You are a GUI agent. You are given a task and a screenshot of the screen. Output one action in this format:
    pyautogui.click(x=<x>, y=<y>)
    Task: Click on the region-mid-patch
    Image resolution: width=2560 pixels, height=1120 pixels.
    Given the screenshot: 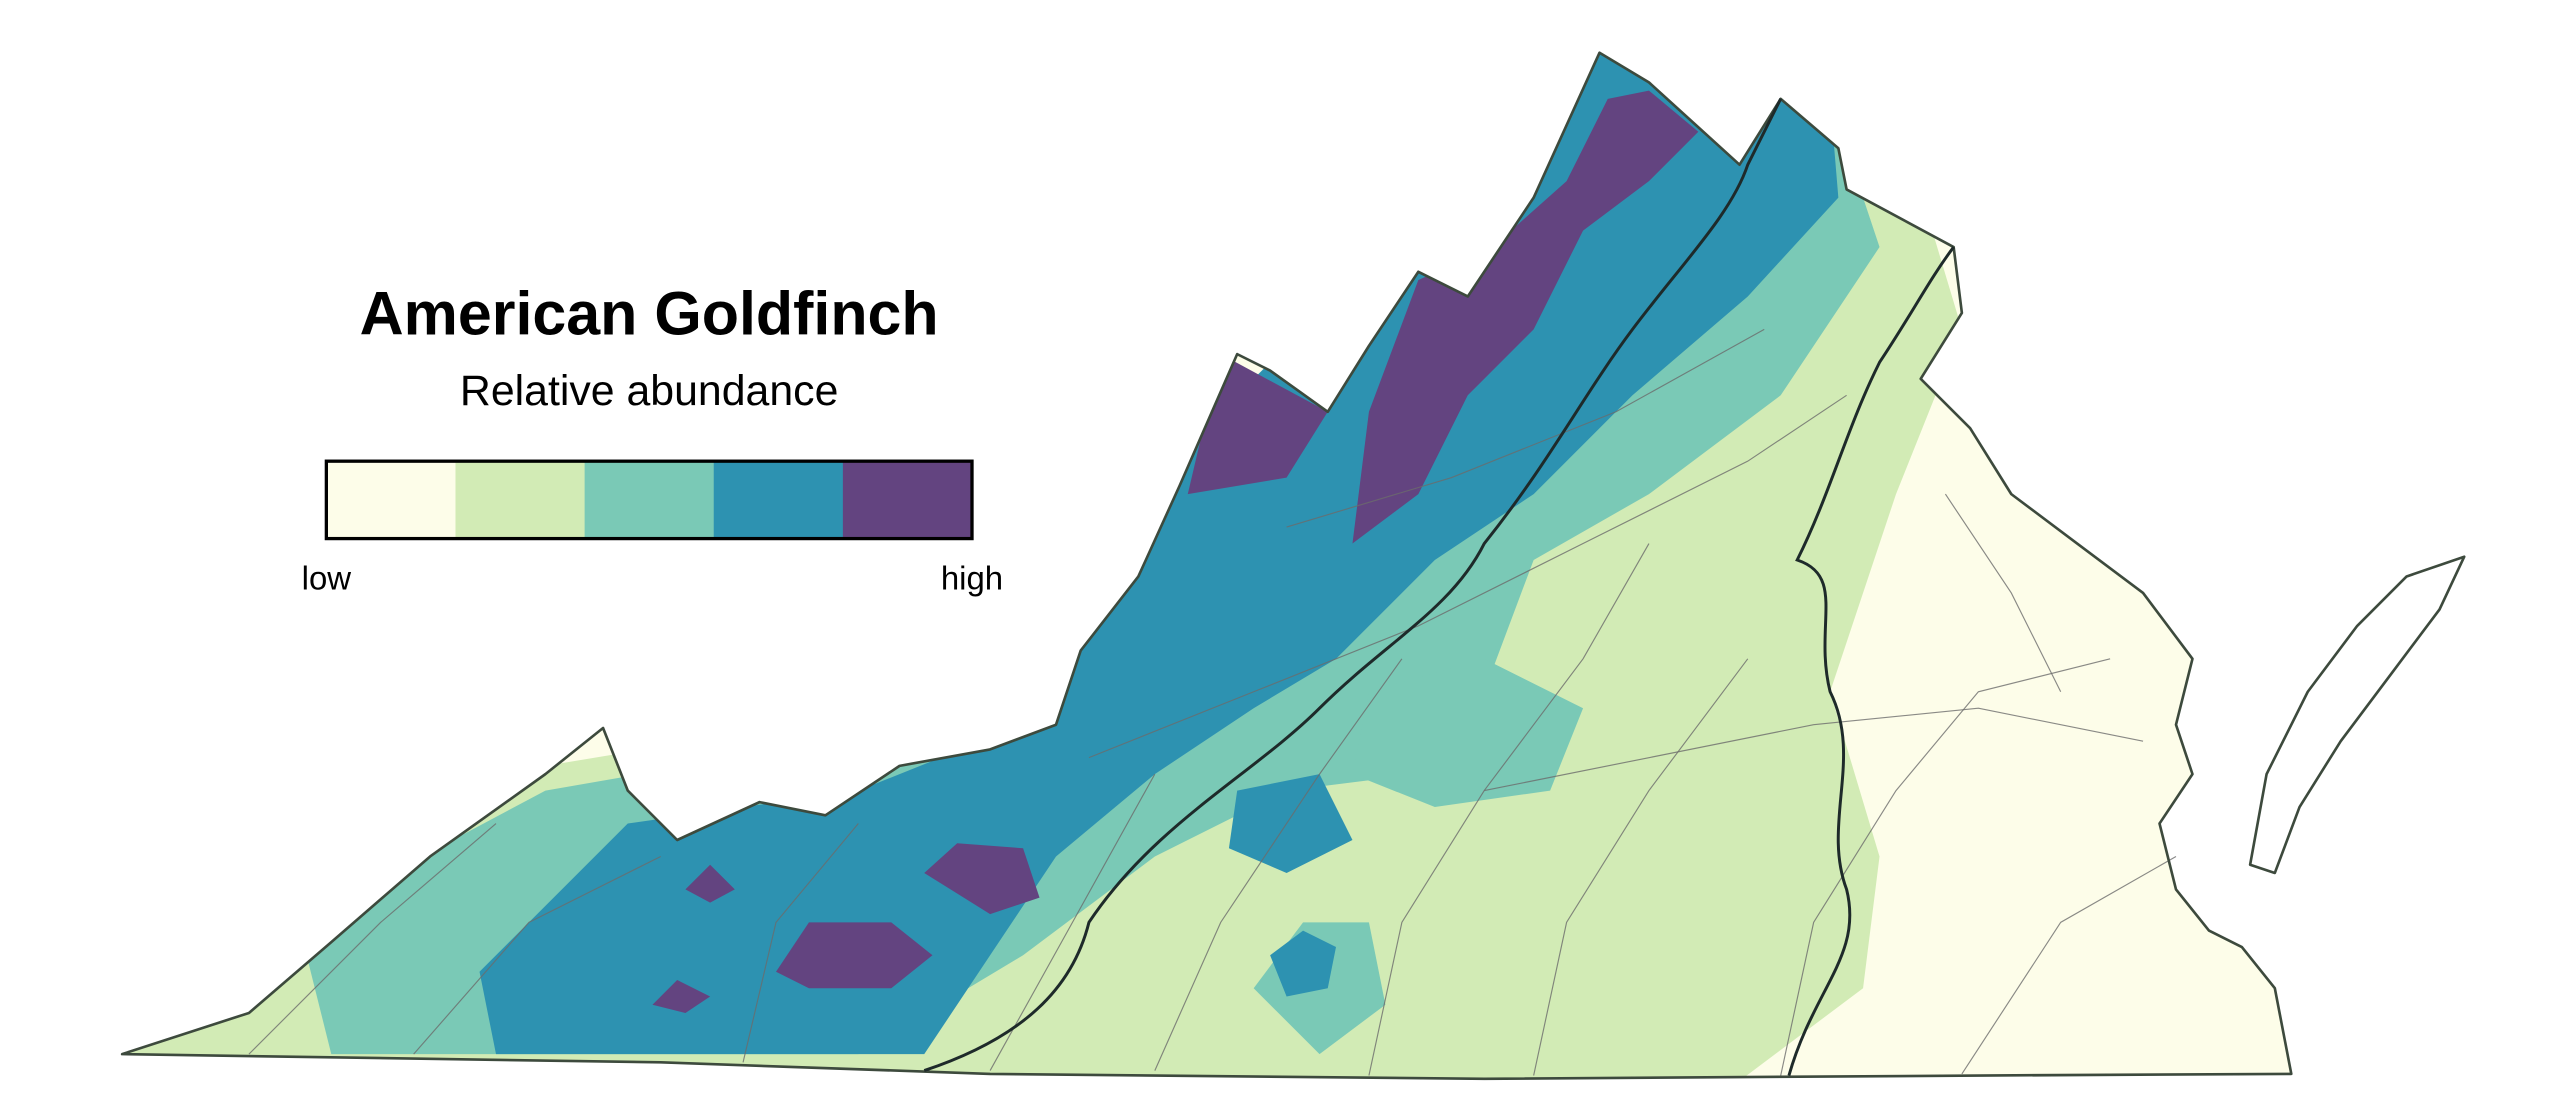 What is the action you would take?
    pyautogui.click(x=1468, y=733)
    